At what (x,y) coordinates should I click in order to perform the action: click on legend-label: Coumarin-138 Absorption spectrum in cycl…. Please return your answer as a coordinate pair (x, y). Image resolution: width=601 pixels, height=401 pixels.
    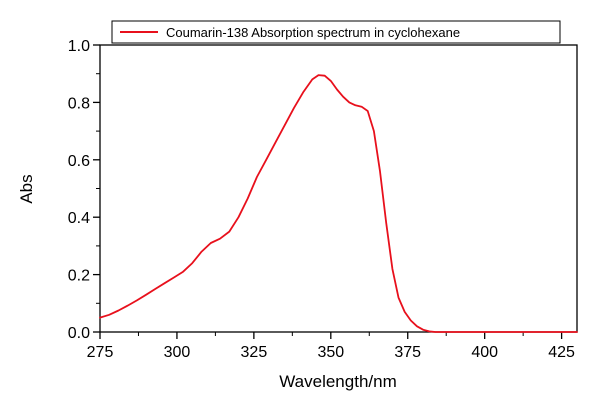
    Looking at the image, I should click on (313, 32).